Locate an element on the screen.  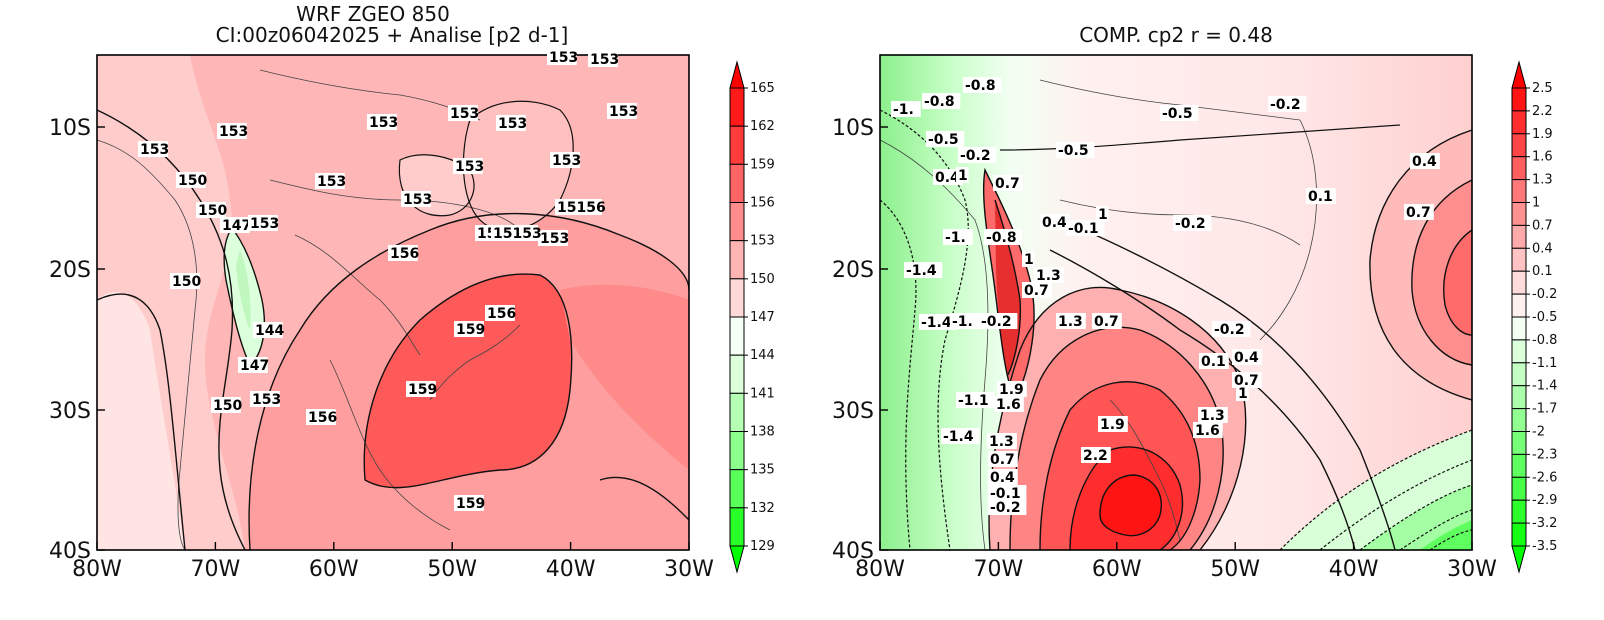
left-x-axis: 80W 70W 60W 50W 40W 30W is located at coordinates (393, 562).